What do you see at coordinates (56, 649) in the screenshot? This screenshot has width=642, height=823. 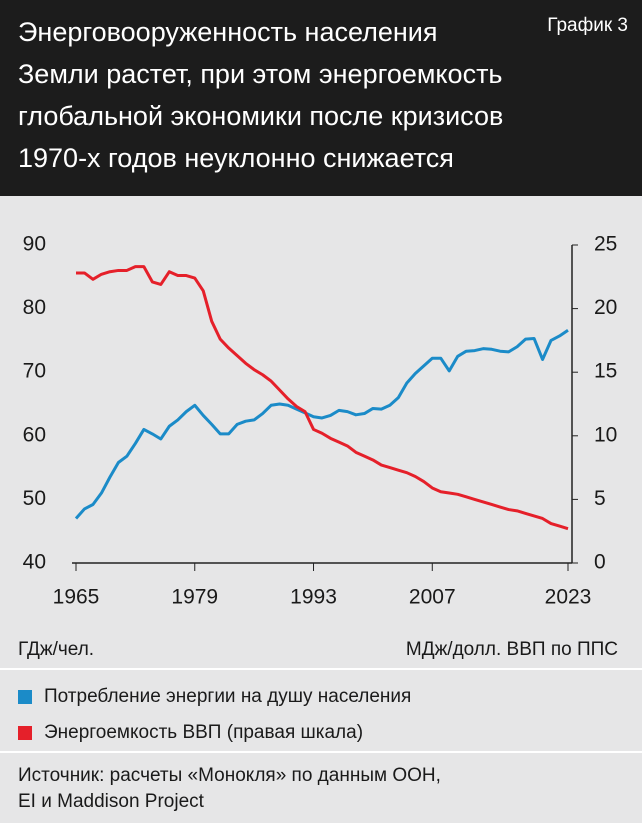 I see `y-axis-unit: ГДж/чел.` at bounding box center [56, 649].